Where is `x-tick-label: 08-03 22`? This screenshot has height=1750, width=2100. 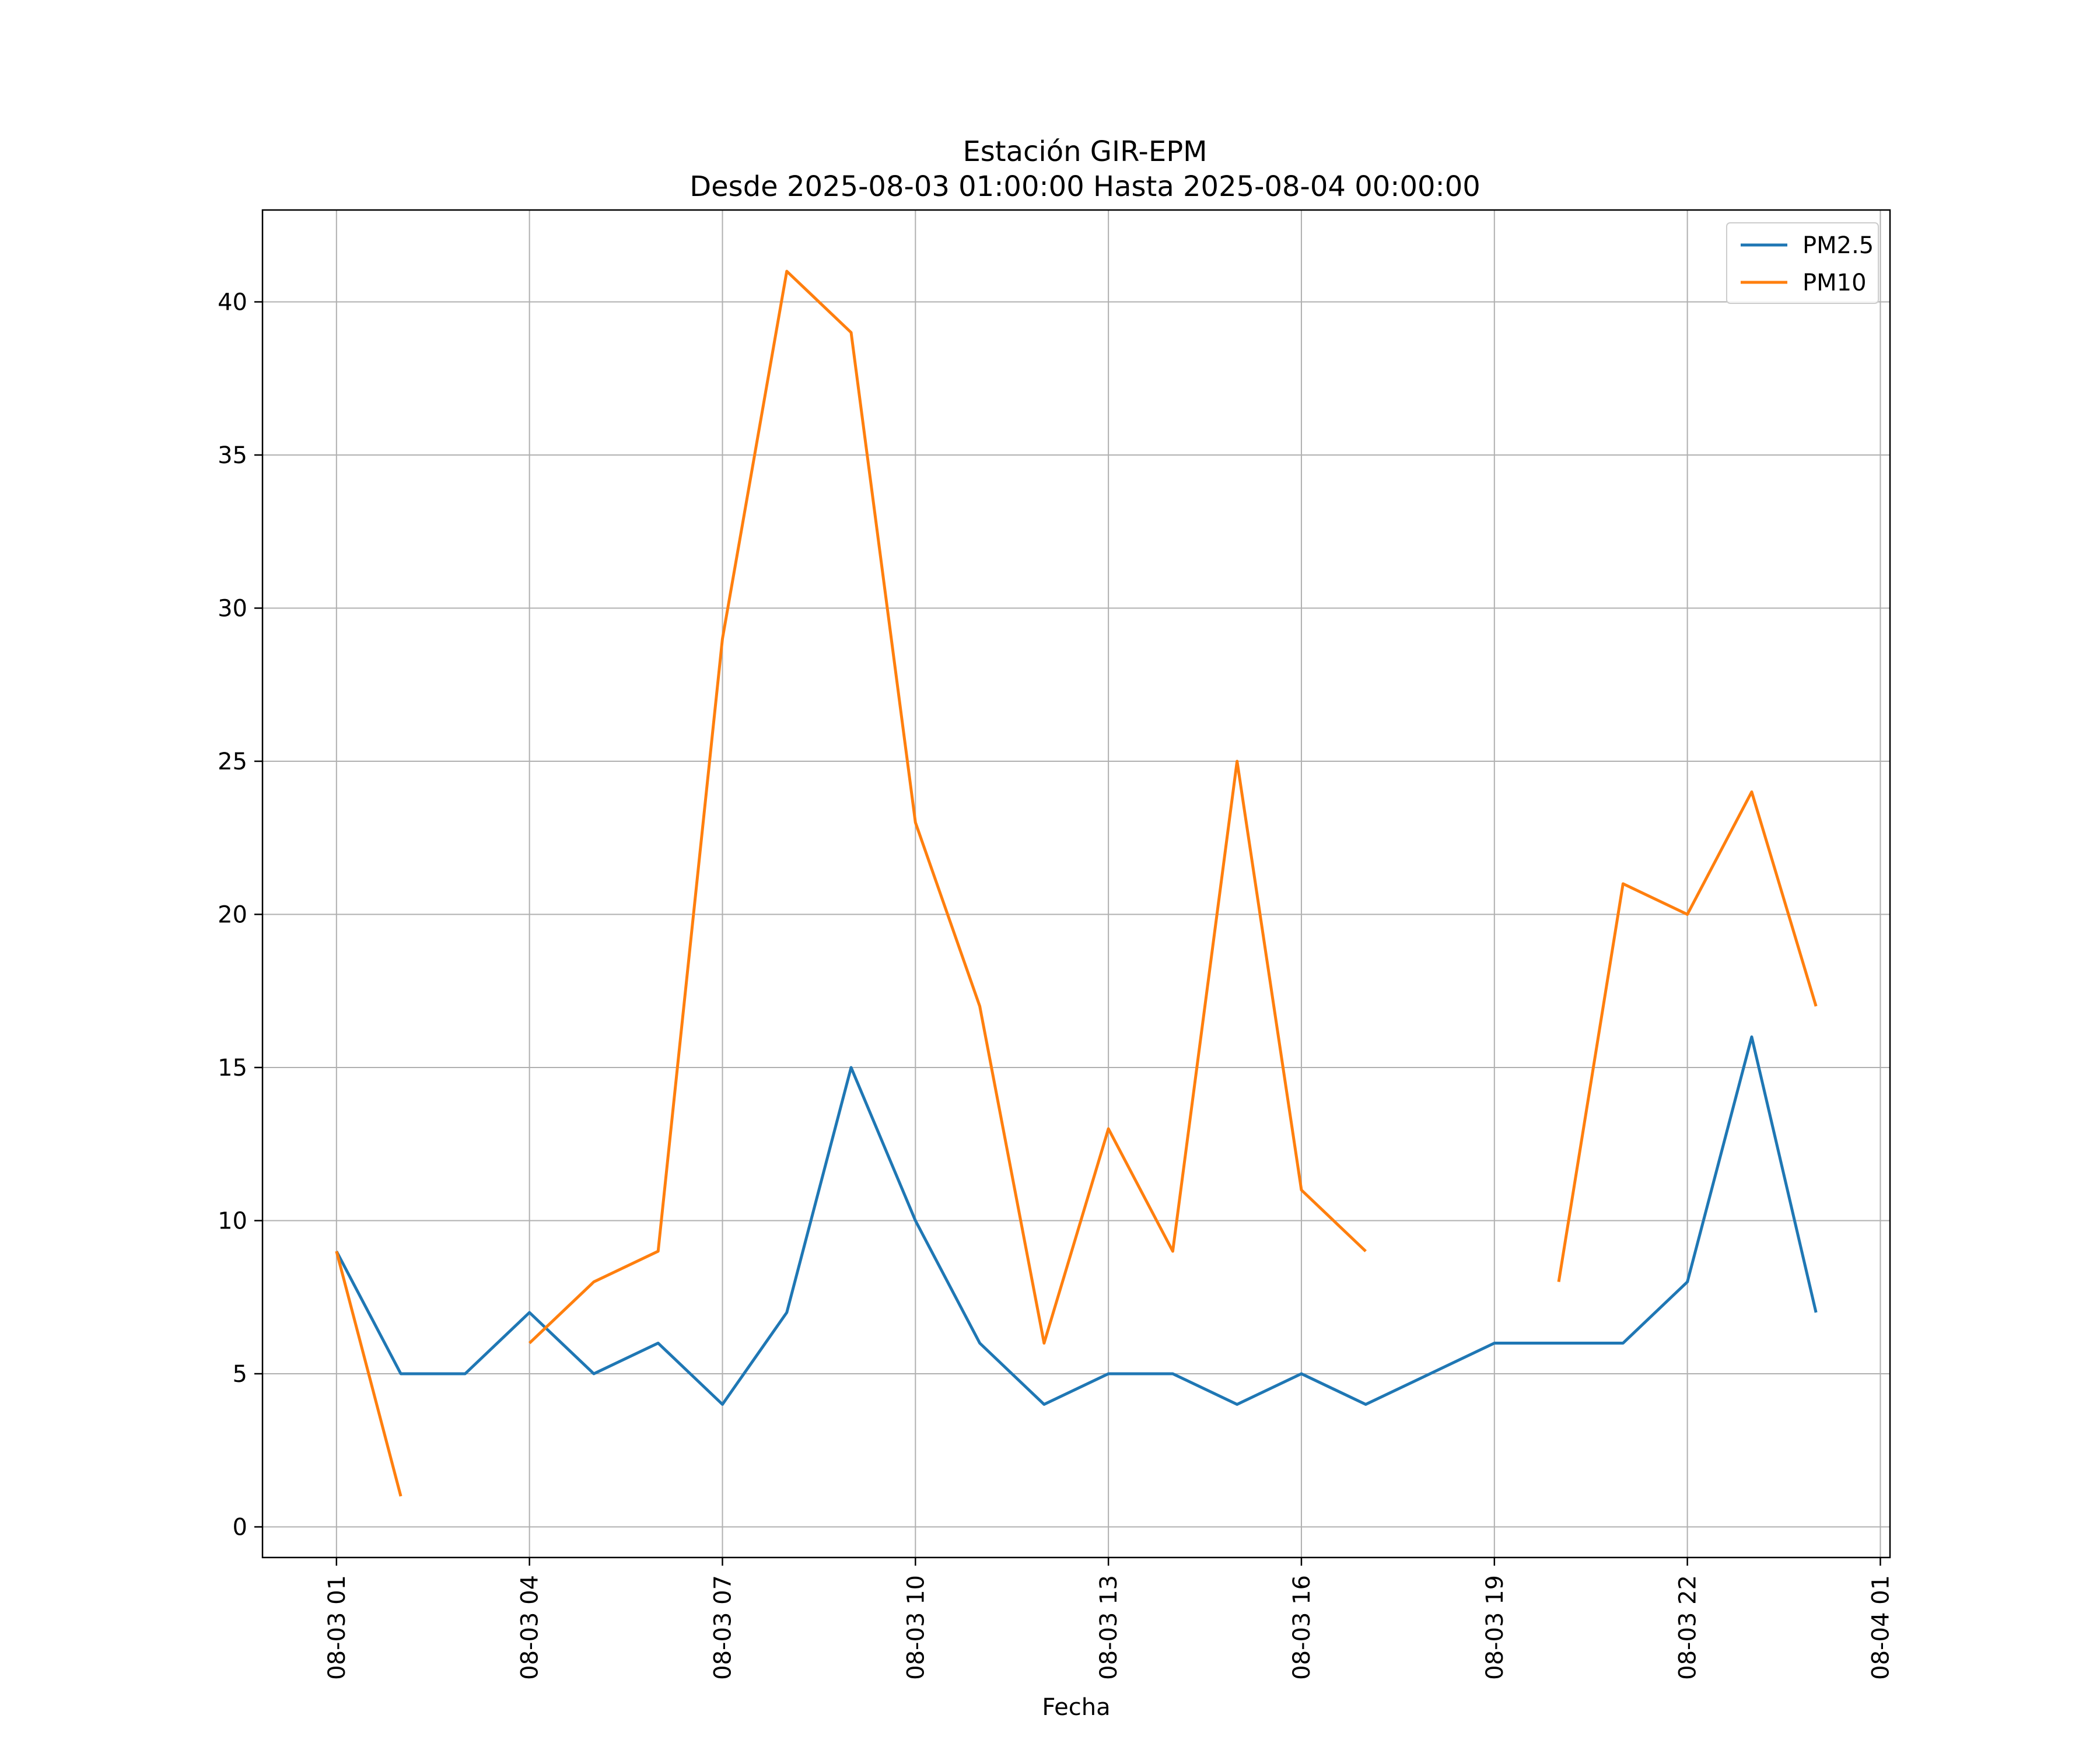
x-tick-label: 08-03 22 is located at coordinates (1688, 1627).